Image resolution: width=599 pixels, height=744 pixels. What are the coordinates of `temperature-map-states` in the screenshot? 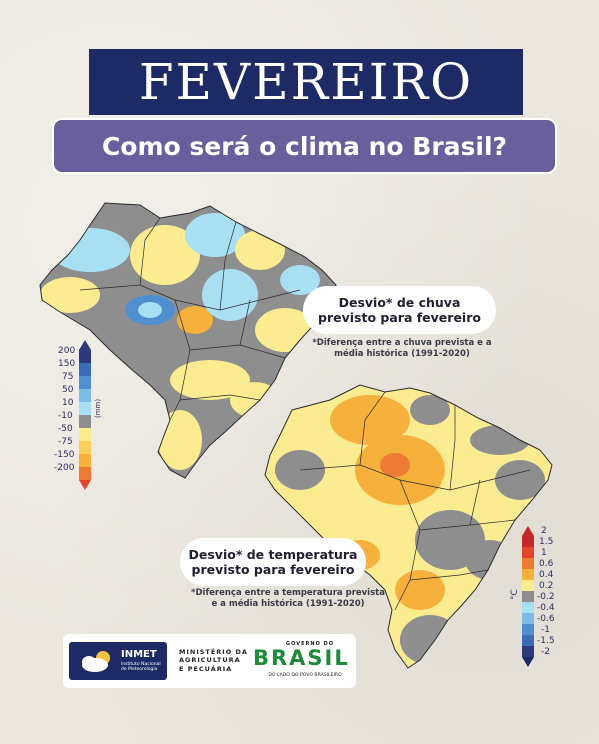 It's located at (415, 501).